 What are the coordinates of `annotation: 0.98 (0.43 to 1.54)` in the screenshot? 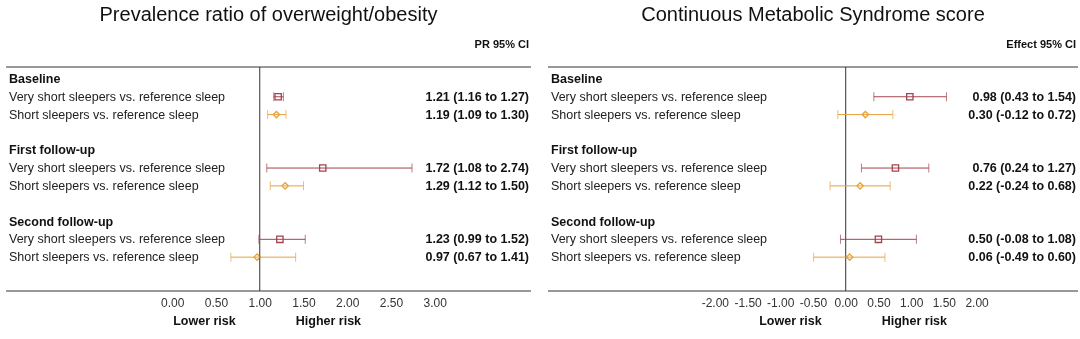 It's located at (1024, 96).